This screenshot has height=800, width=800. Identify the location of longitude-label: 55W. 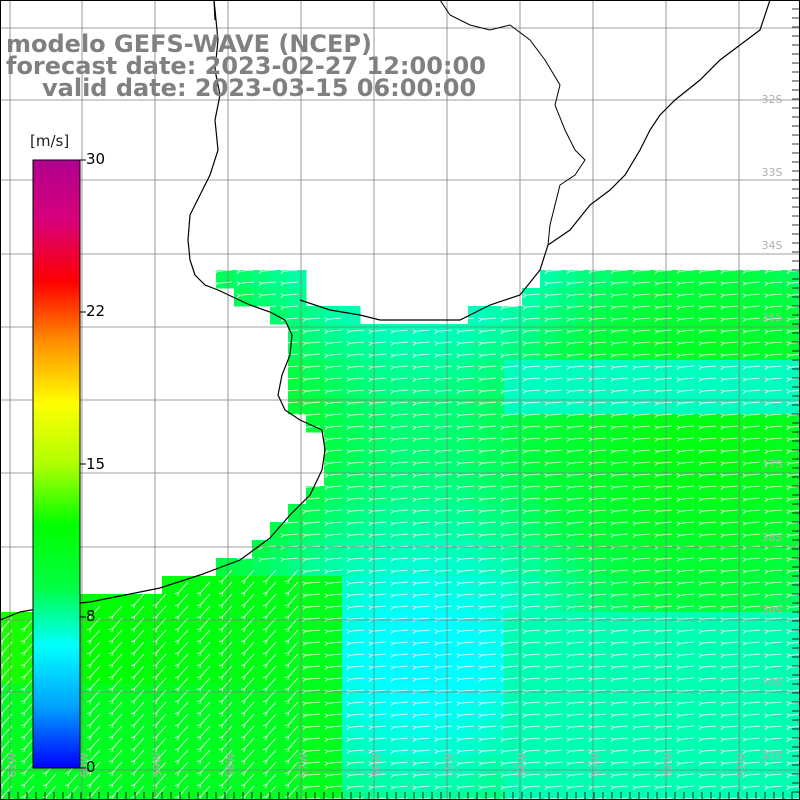
(449, 764).